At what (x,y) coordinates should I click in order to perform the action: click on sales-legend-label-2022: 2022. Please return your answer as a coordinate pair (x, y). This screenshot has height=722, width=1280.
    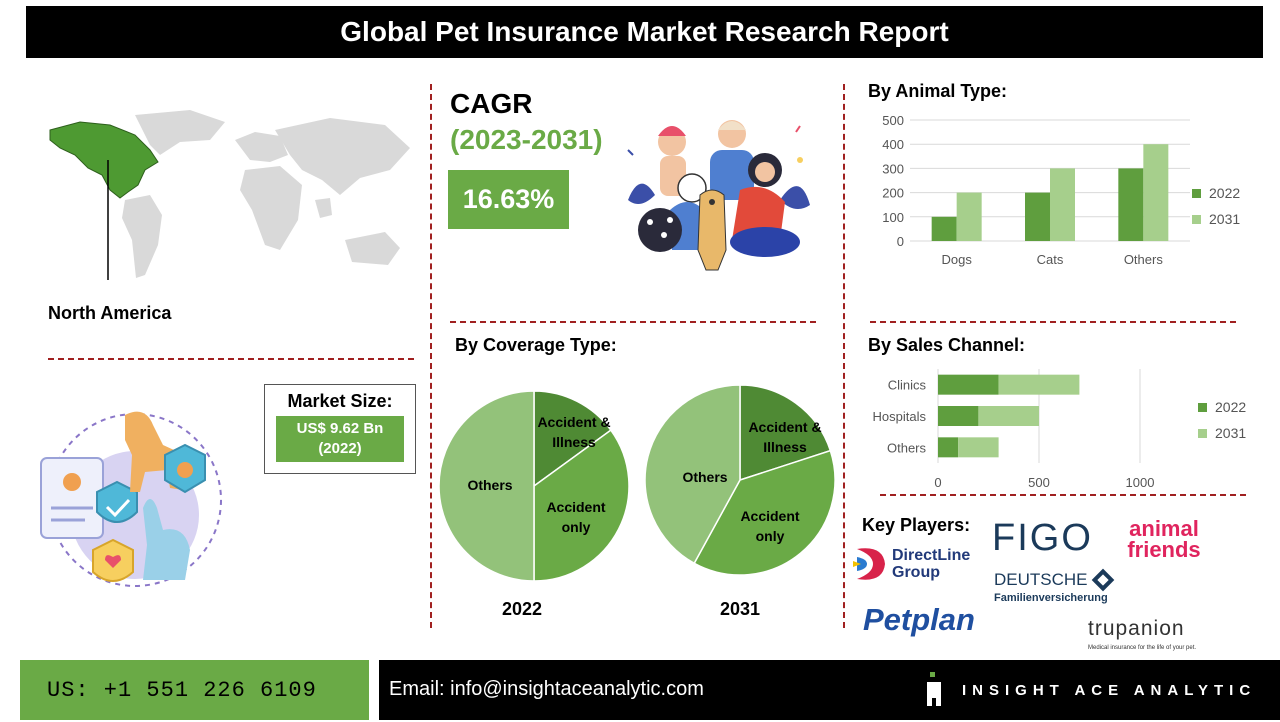
    Looking at the image, I should click on (1231, 407).